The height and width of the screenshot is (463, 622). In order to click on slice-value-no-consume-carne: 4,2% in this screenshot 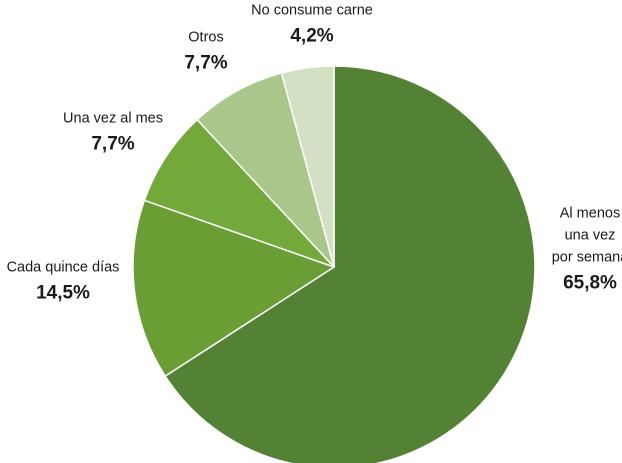, I will do `click(311, 36)`.